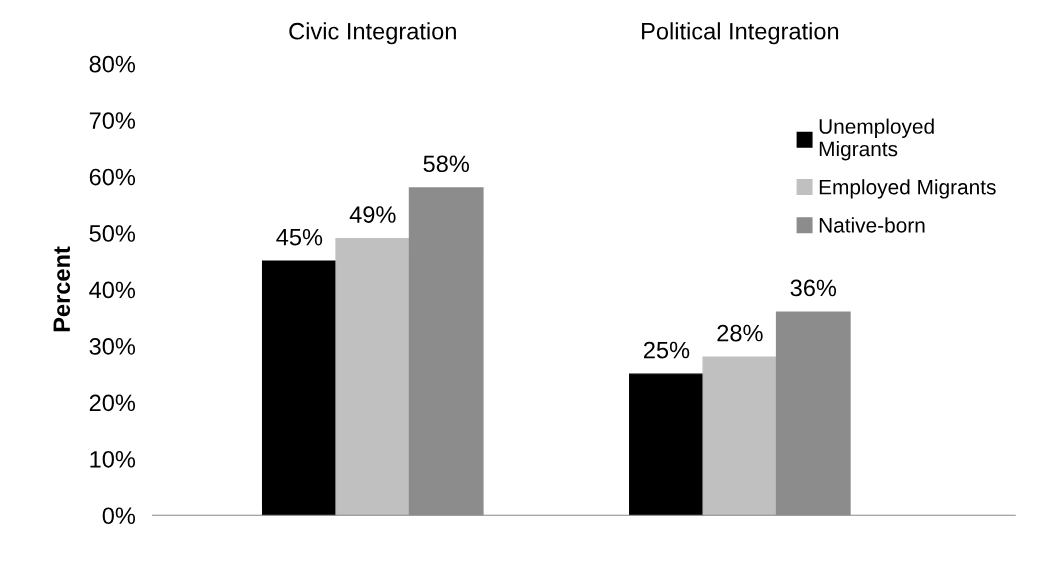 The image size is (1052, 579). I want to click on legend-label: Unemployed Migrants, so click(876, 139).